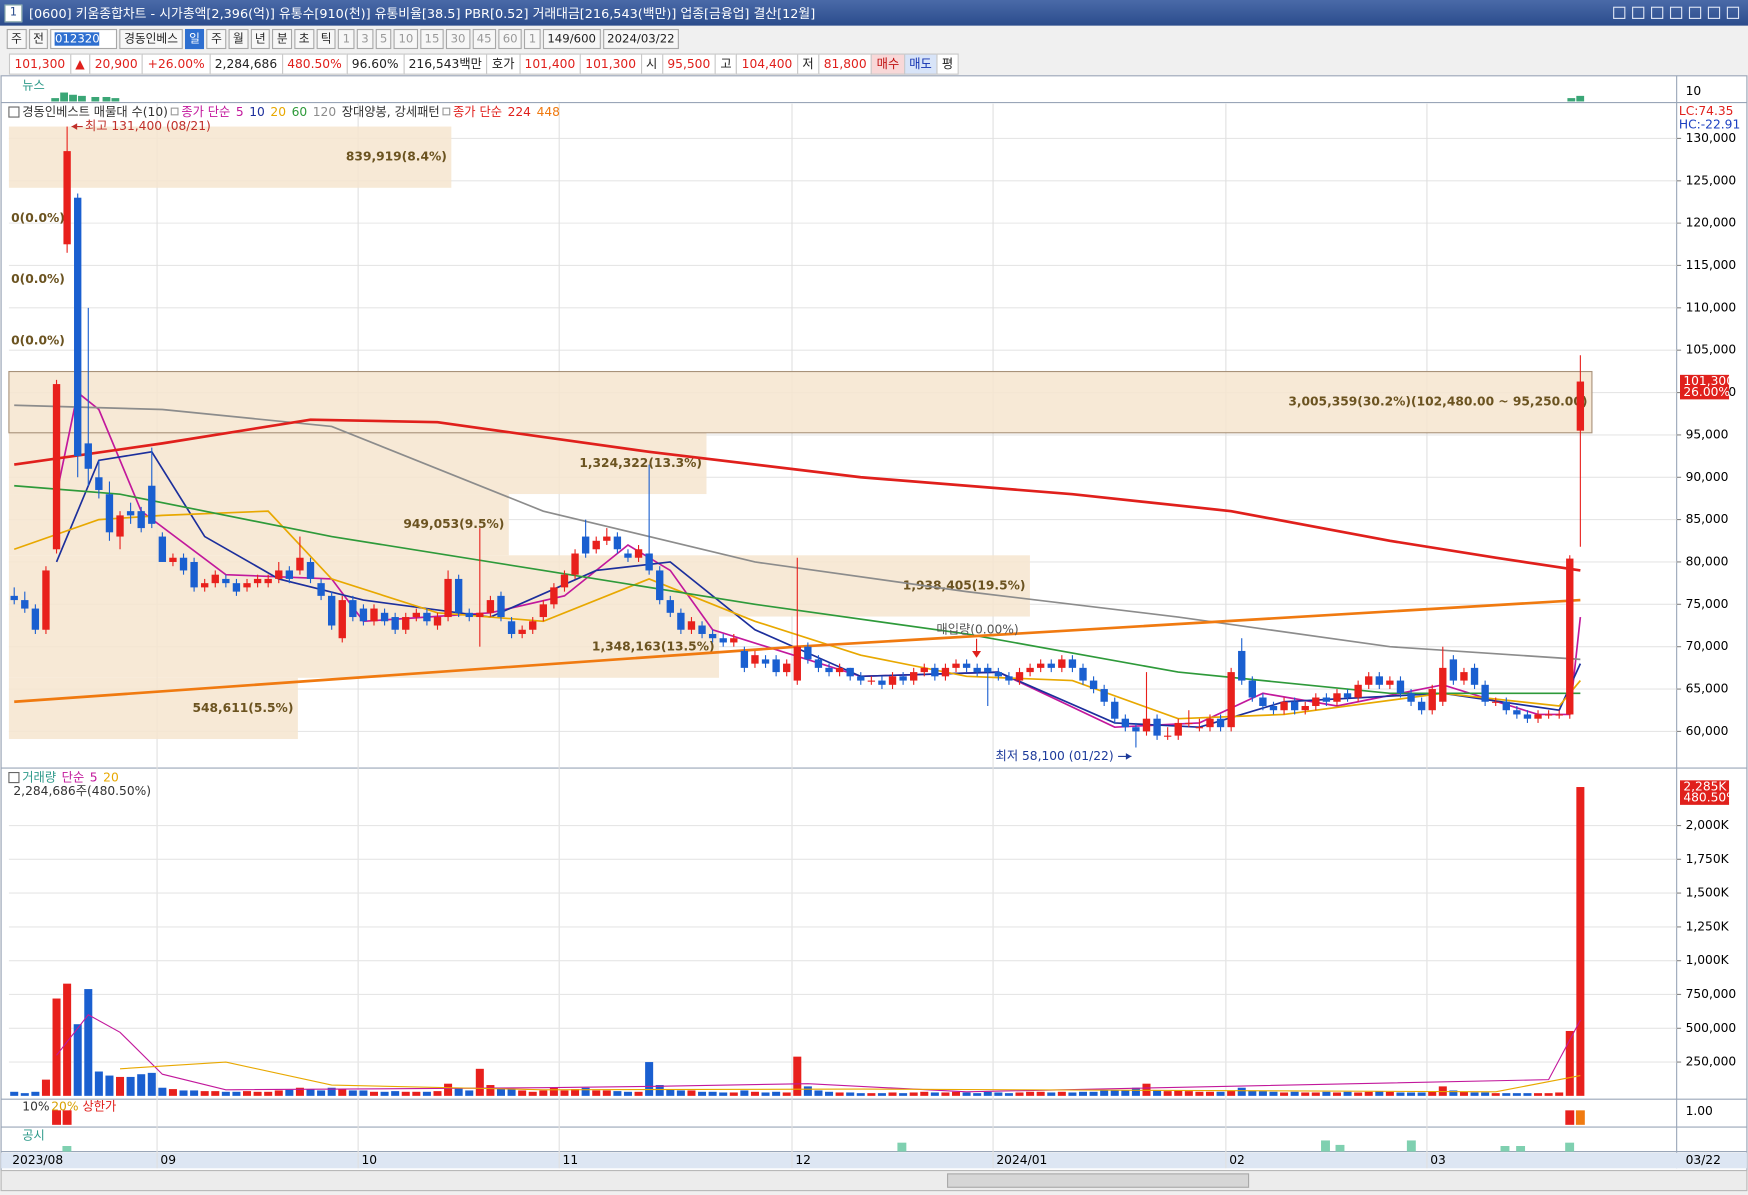  Describe the element at coordinates (1707, 477) in the screenshot. I see `y-tick-label: 90,000` at that location.